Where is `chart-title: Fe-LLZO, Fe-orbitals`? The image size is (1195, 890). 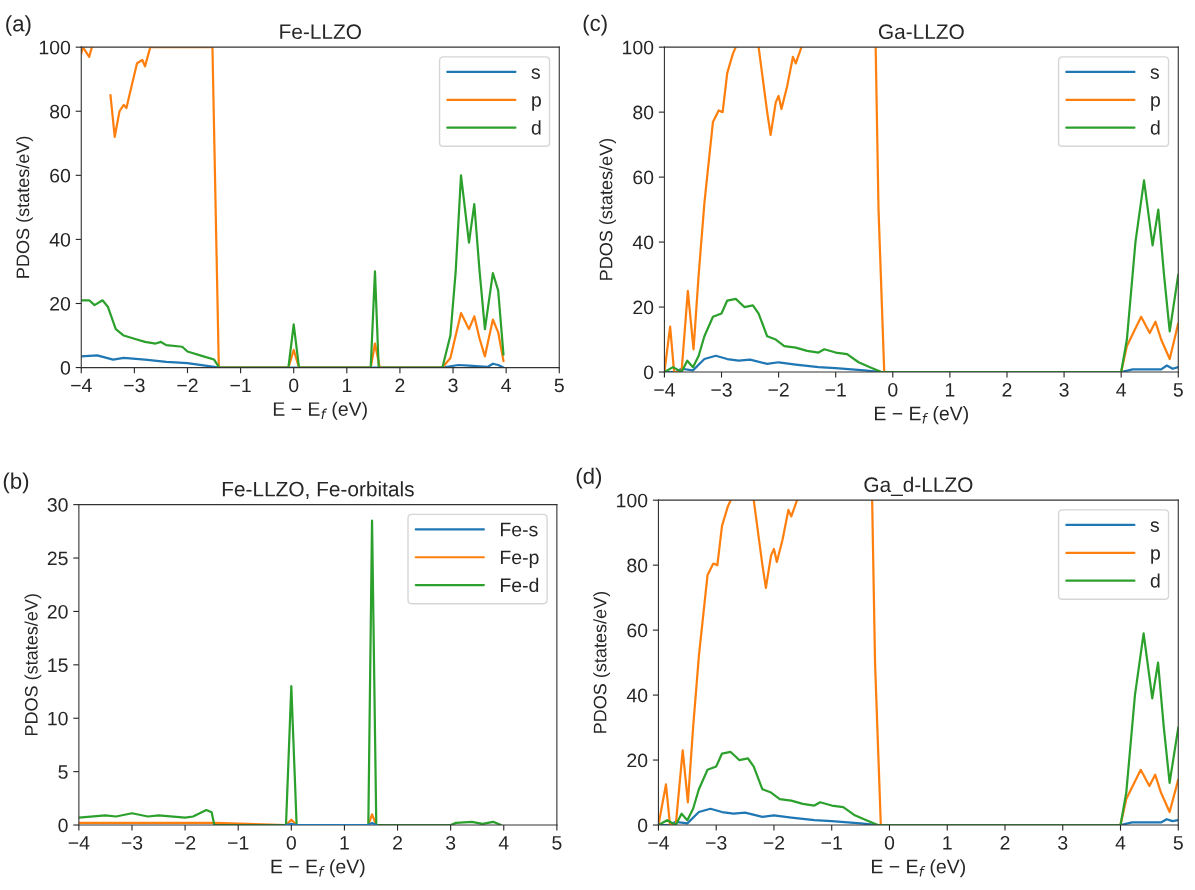 chart-title: Fe-LLZO, Fe-orbitals is located at coordinates (318, 490).